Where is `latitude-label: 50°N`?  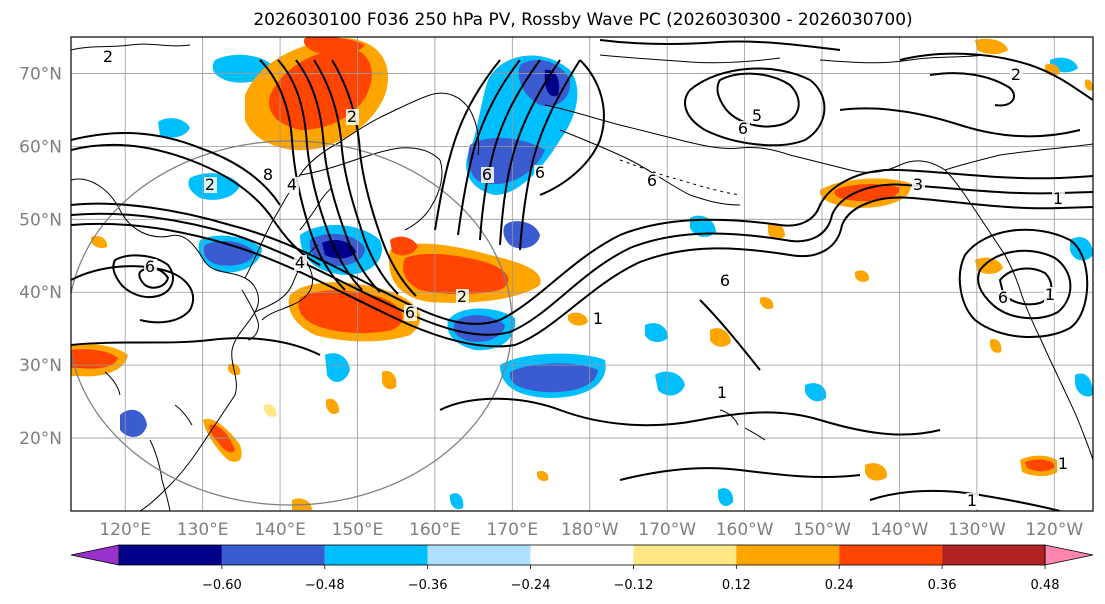
latitude-label: 50°N is located at coordinates (40, 220).